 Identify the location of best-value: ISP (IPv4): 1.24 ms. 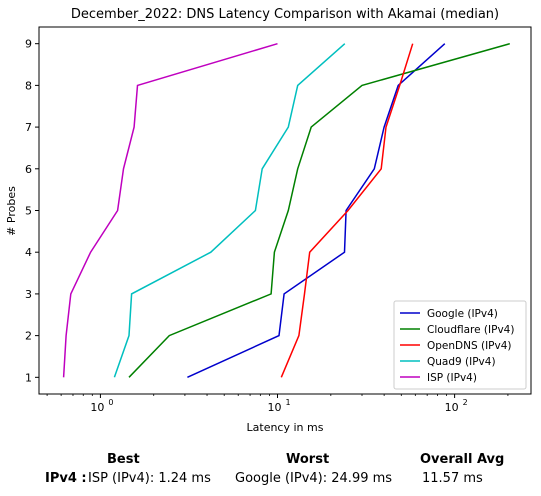
(149, 478).